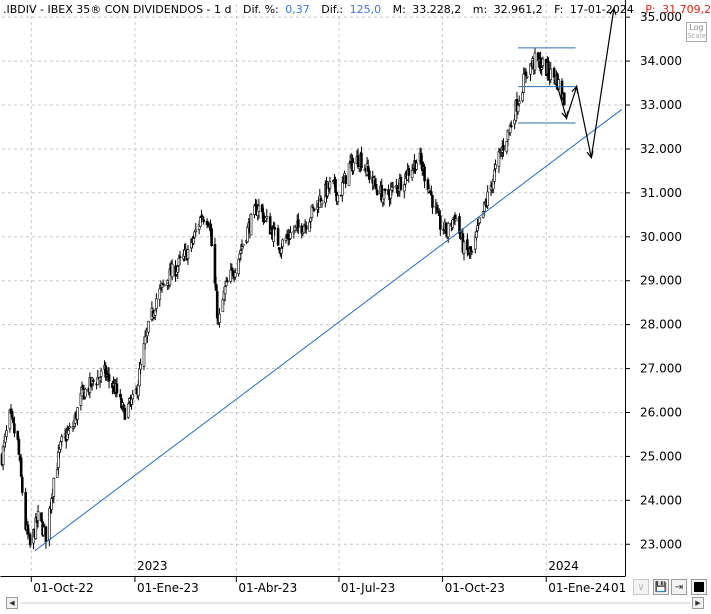  What do you see at coordinates (585, 83) in the screenshot?
I see `projection-path` at bounding box center [585, 83].